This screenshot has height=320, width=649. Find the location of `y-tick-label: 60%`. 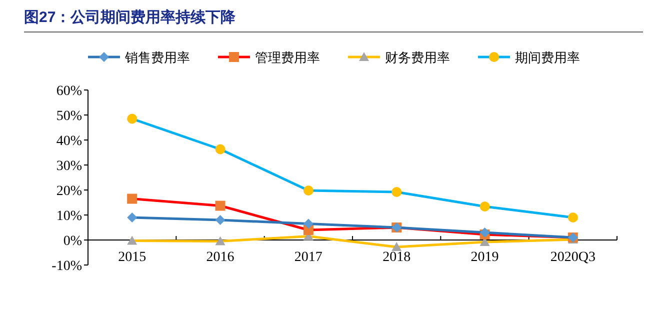

y-tick-label: 60% is located at coordinates (69, 91).